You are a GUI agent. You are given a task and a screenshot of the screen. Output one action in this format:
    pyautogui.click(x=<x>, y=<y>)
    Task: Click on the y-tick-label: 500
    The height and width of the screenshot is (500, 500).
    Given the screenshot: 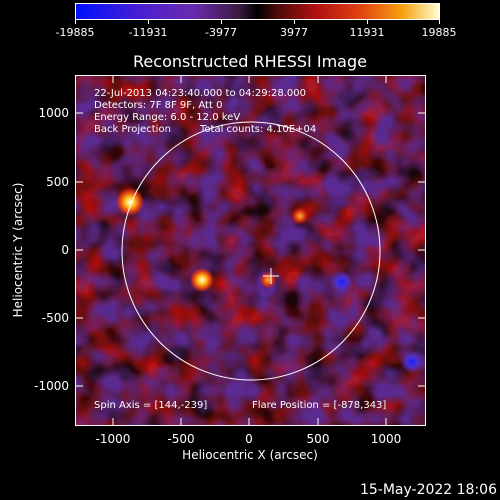 What is the action you would take?
    pyautogui.click(x=57, y=182)
    